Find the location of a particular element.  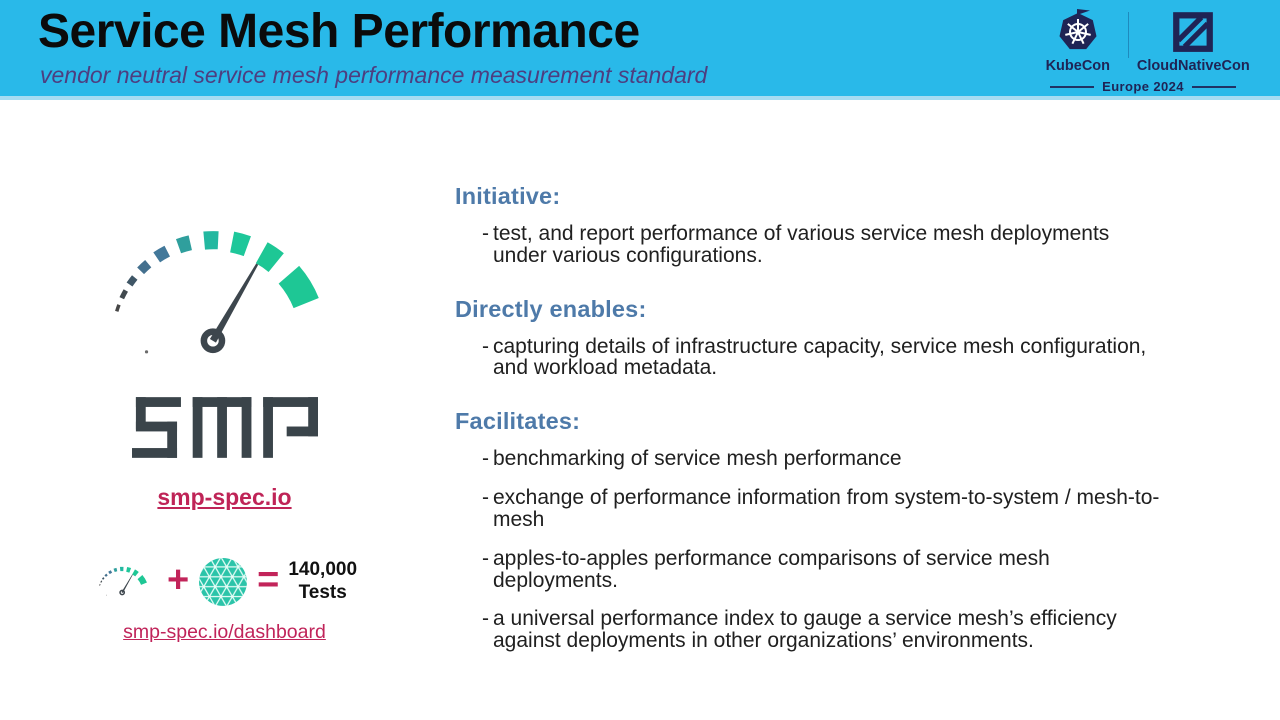

smp-spec-link: smp-spec.io is located at coordinates (224, 497).